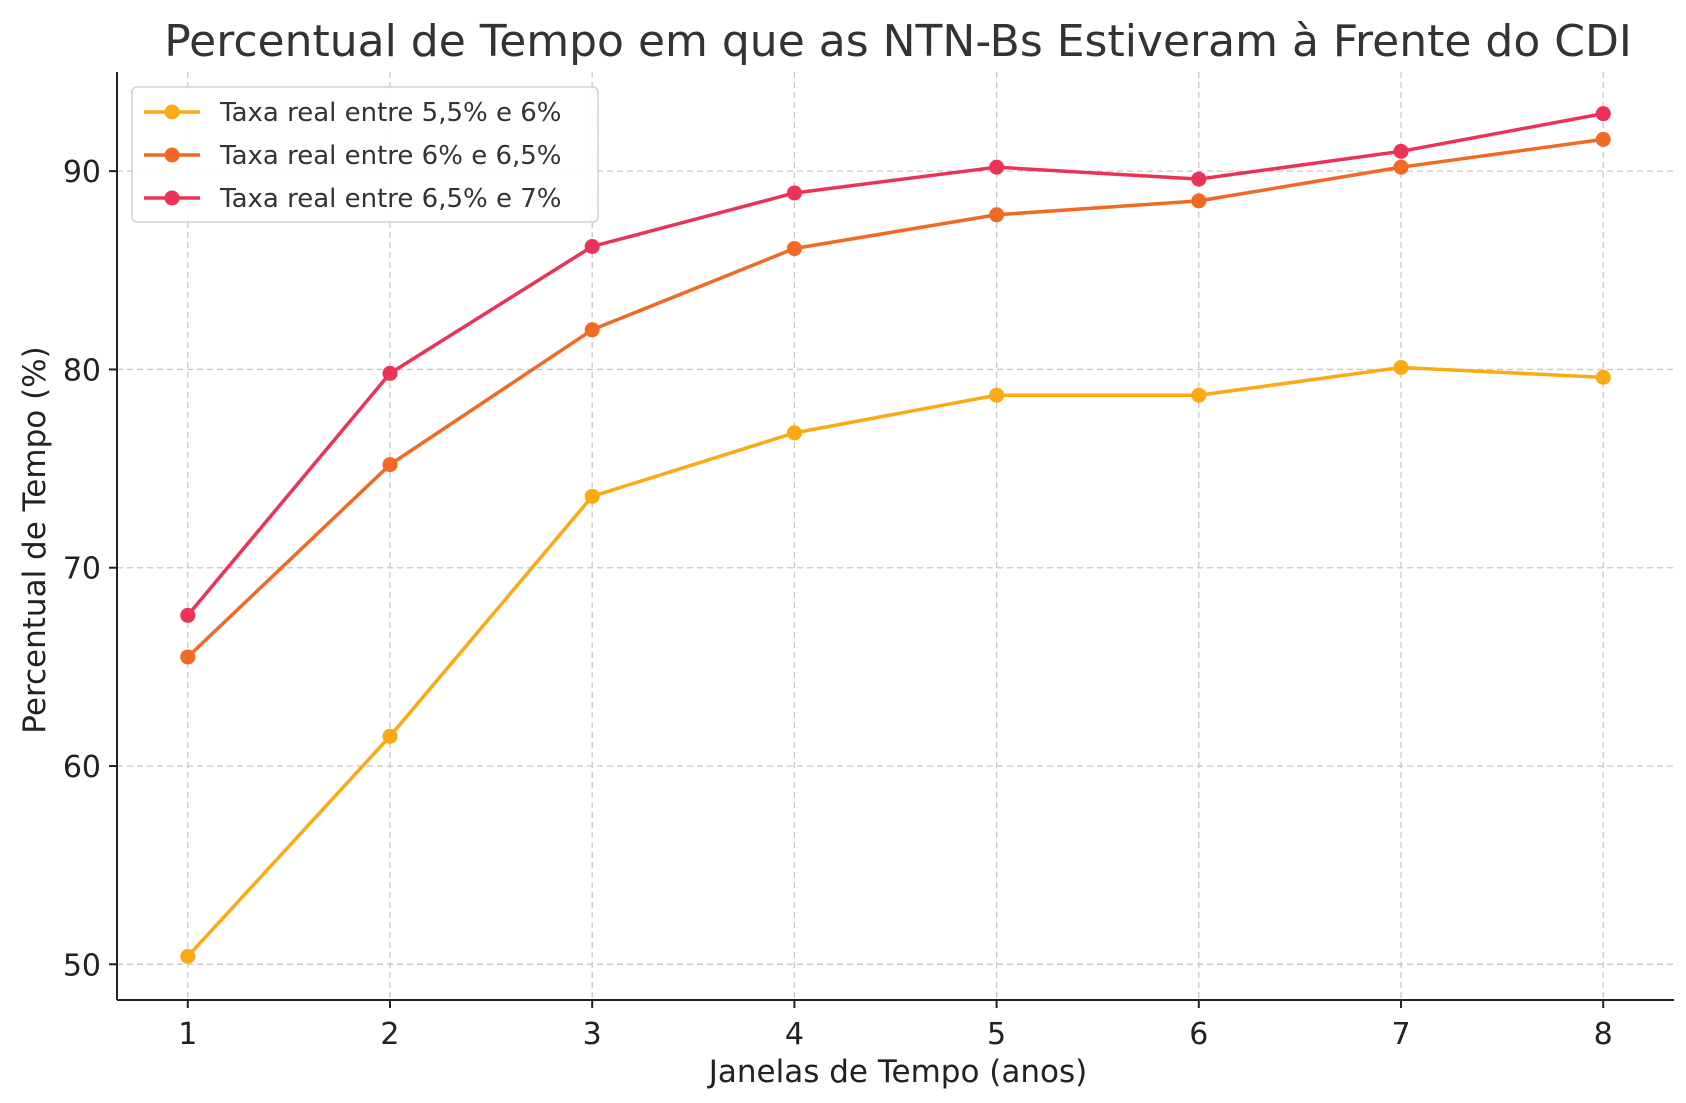 This screenshot has width=1686, height=1103. I want to click on legend-item: Taxa real entre 5,5% e 6%, so click(353, 113).